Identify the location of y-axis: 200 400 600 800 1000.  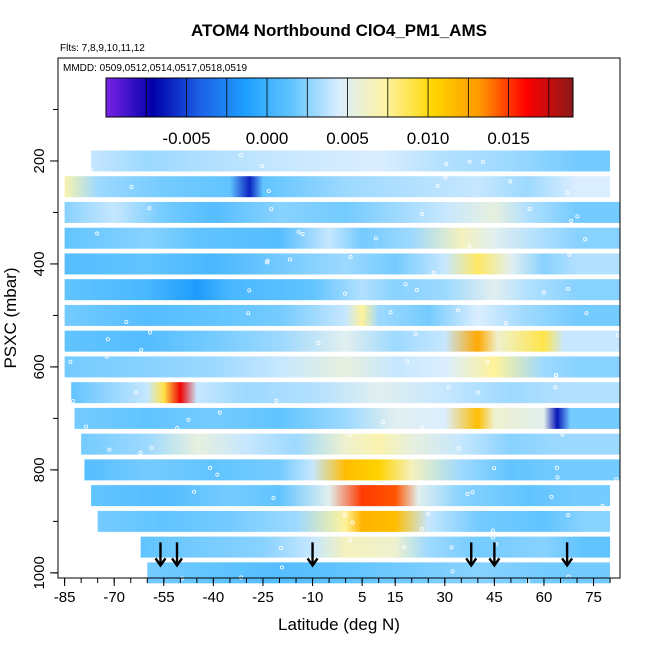
(44, 349).